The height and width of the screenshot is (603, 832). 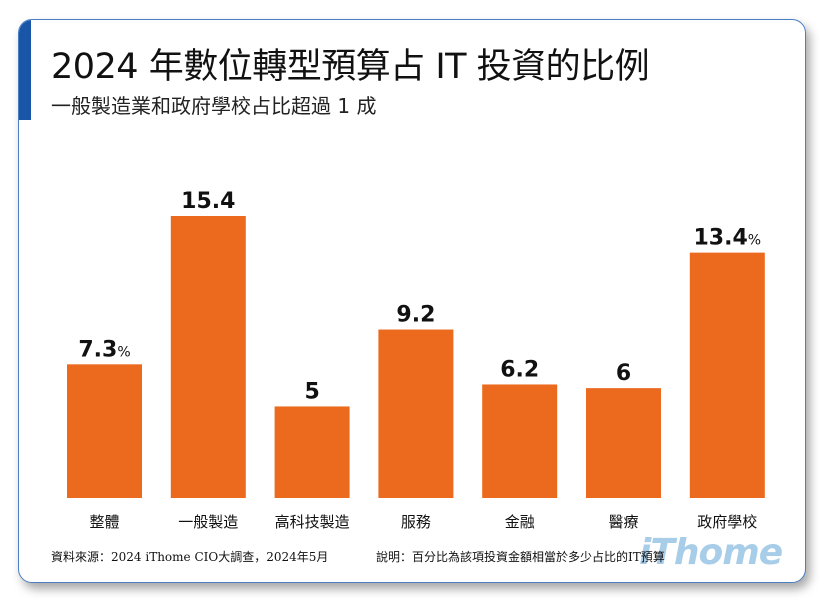 What do you see at coordinates (623, 522) in the screenshot?
I see `category-label-5: 醫療` at bounding box center [623, 522].